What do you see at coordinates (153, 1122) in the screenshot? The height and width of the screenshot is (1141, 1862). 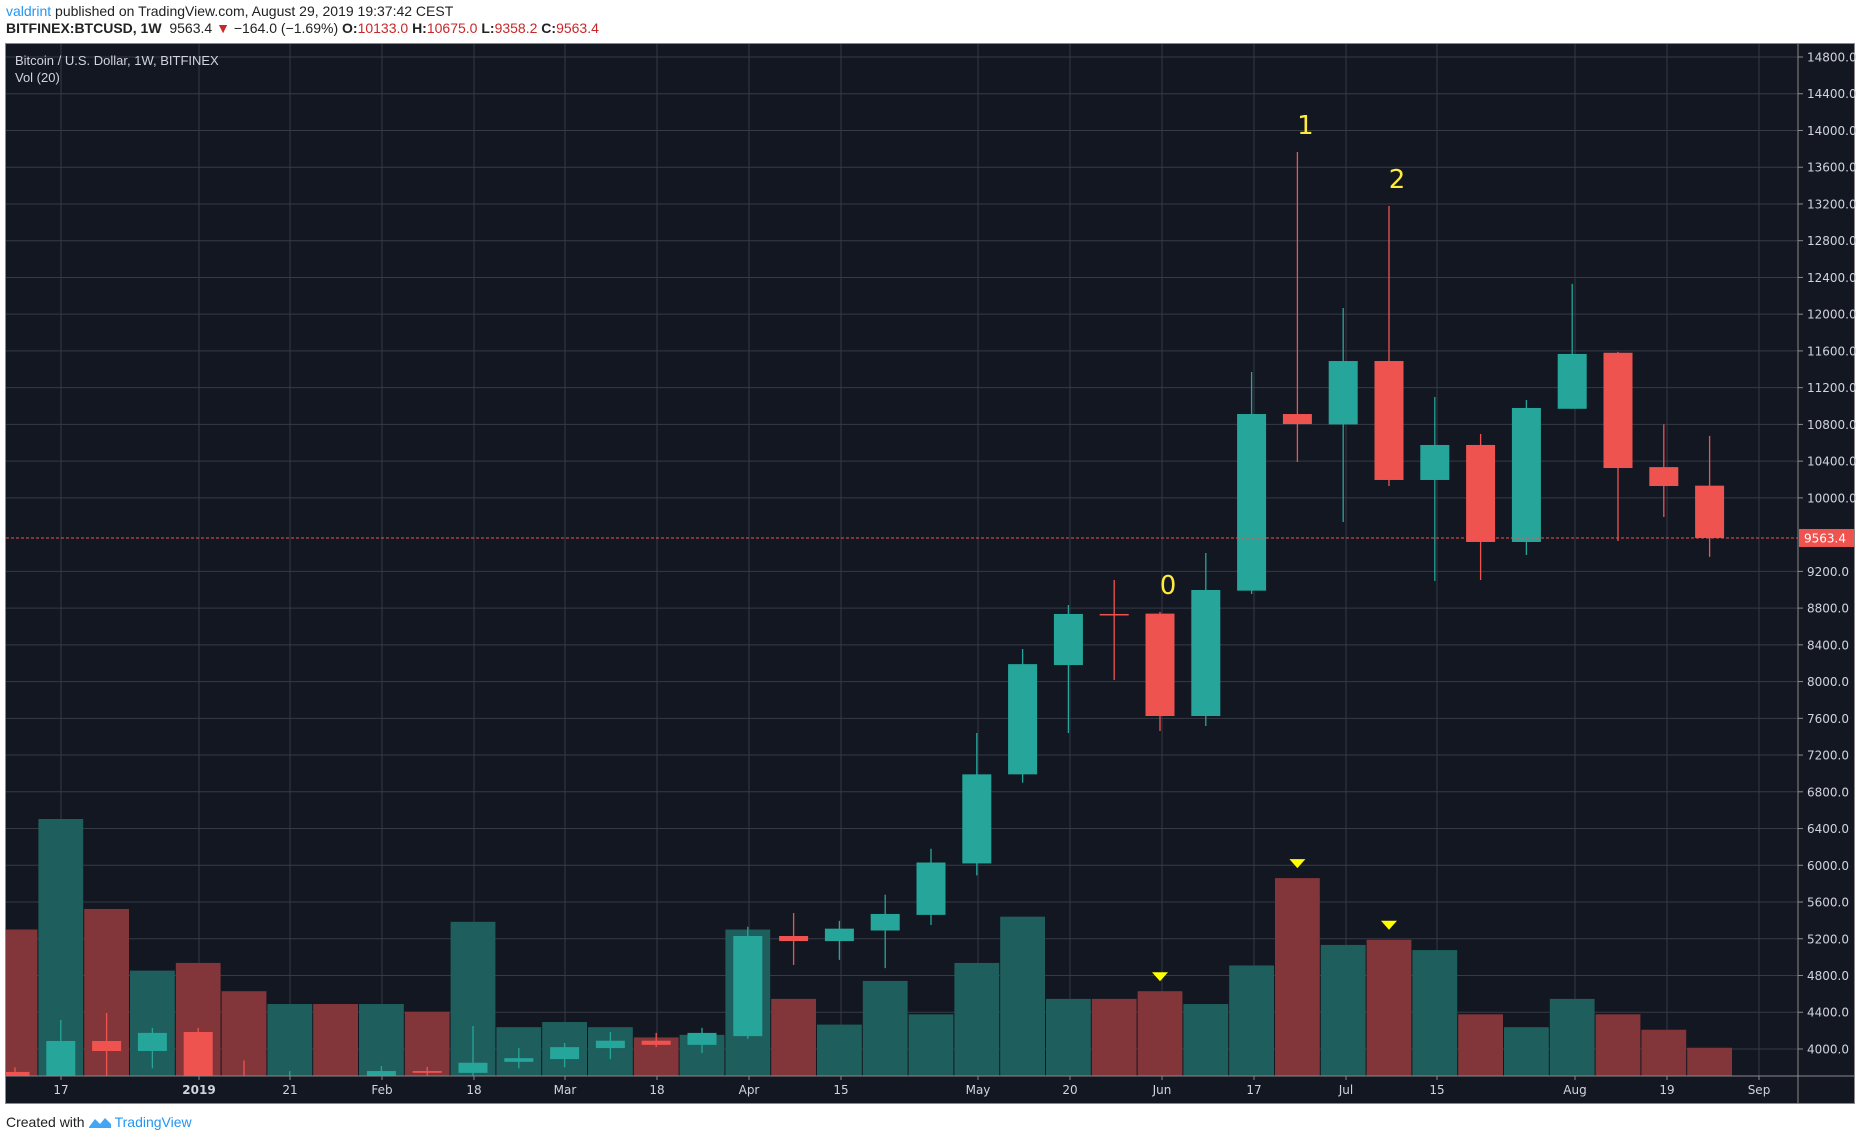 I see `tradingview-link: TradingView` at bounding box center [153, 1122].